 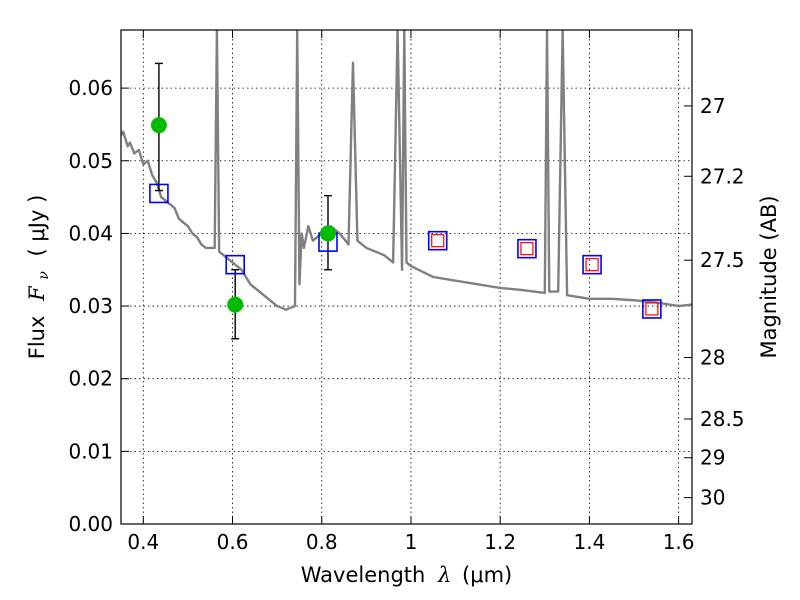 I want to click on y2-axis: 27 27.2 27.5 28 28.5 29 30, so click(x=714, y=302).